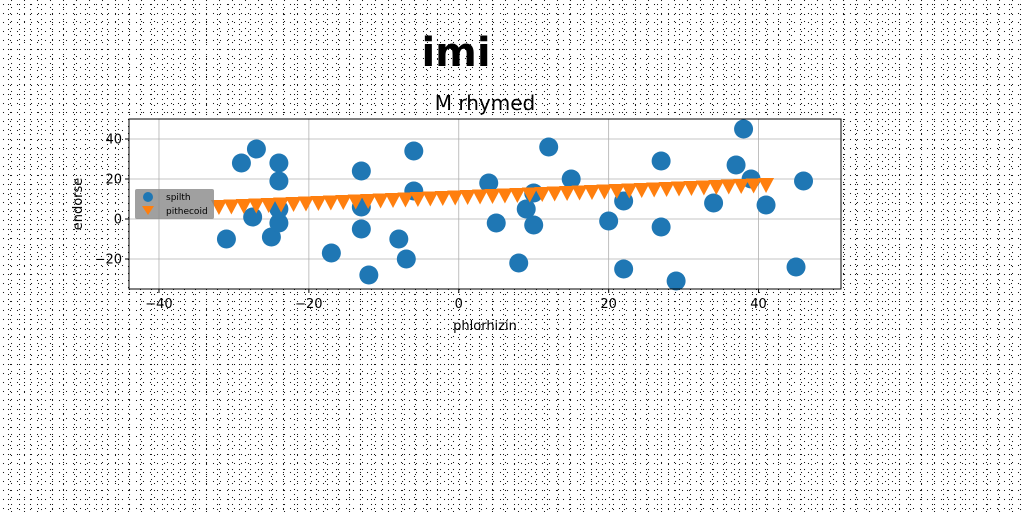 Image resolution: width=1024 pixels, height=512 pixels. Describe the element at coordinates (308, 304) in the screenshot. I see `x-tick-label: −20` at that location.